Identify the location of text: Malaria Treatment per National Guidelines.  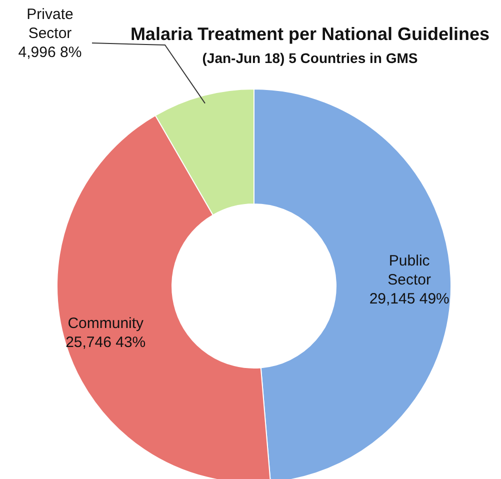
(310, 34).